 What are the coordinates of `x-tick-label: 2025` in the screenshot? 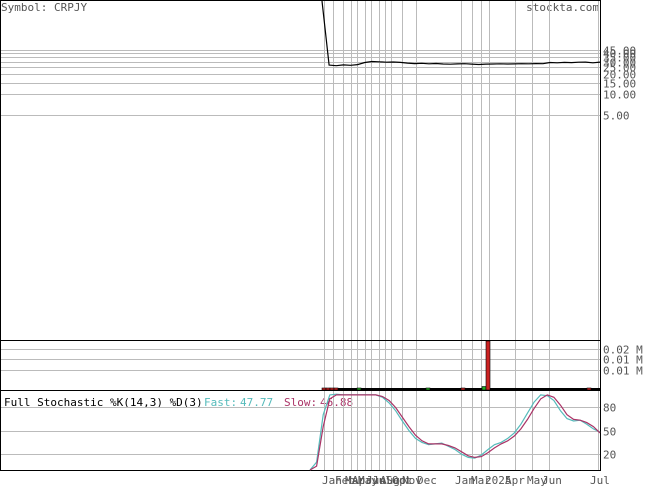 It's located at (498, 480).